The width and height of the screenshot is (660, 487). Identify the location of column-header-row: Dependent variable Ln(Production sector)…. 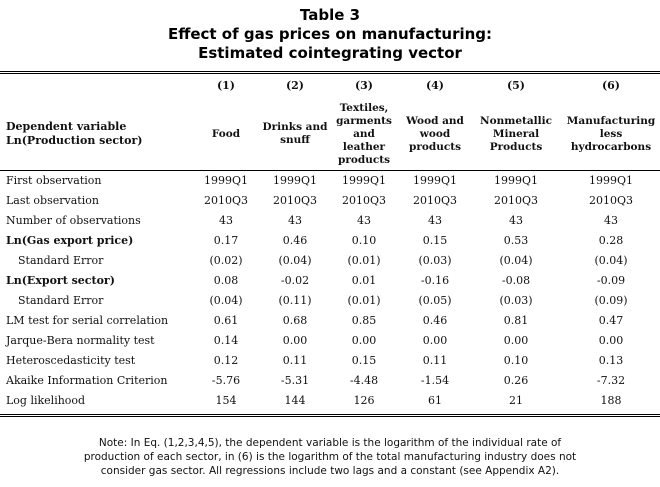
(330, 134).